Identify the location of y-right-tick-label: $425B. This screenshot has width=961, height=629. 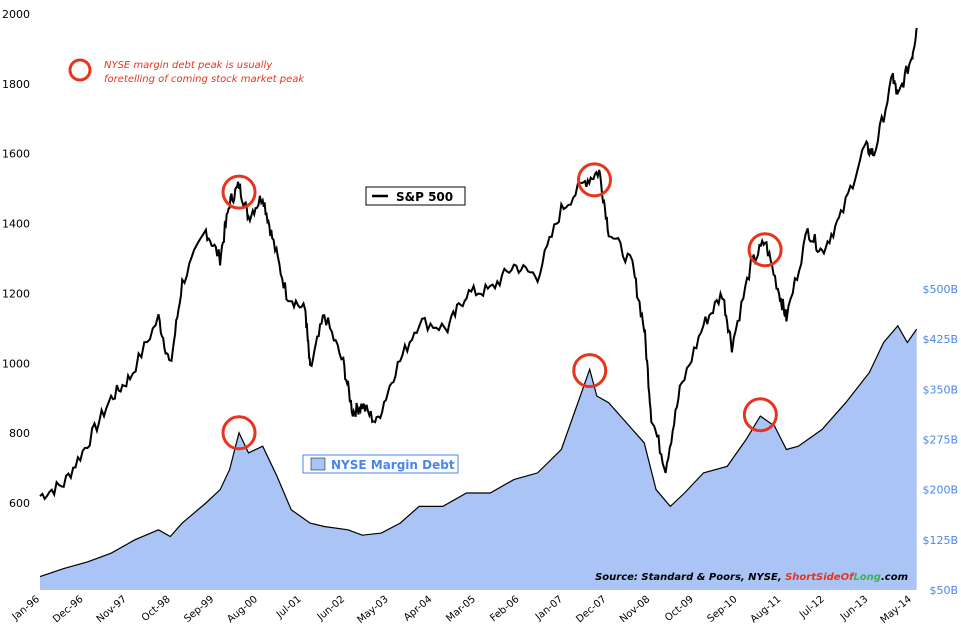
(940, 339).